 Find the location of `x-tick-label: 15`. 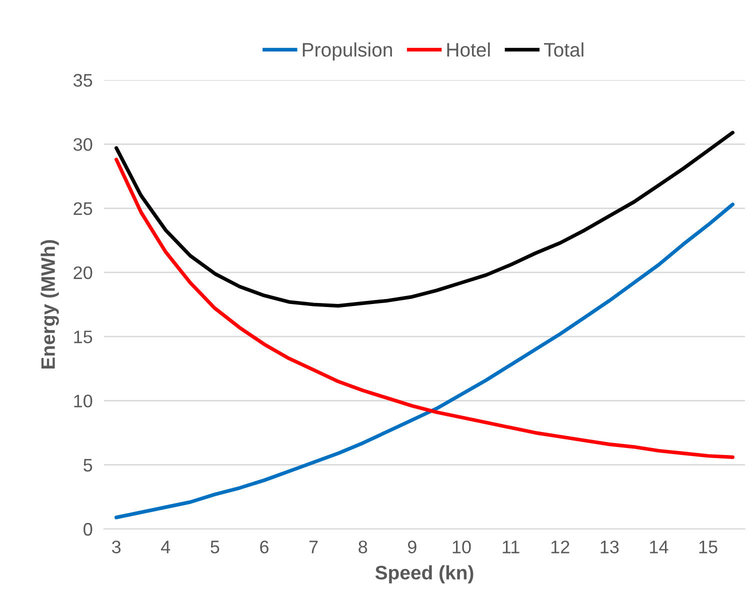

x-tick-label: 15 is located at coordinates (708, 547).